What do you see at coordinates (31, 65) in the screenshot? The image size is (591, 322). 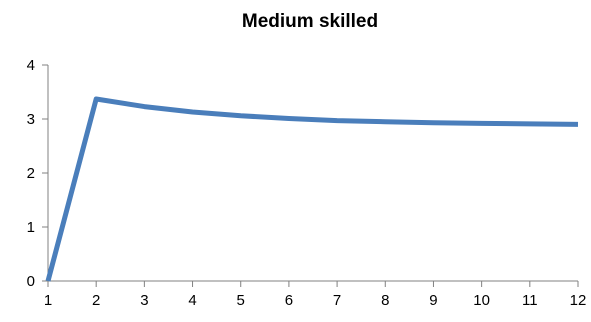 I see `y-tick-label: 4` at bounding box center [31, 65].